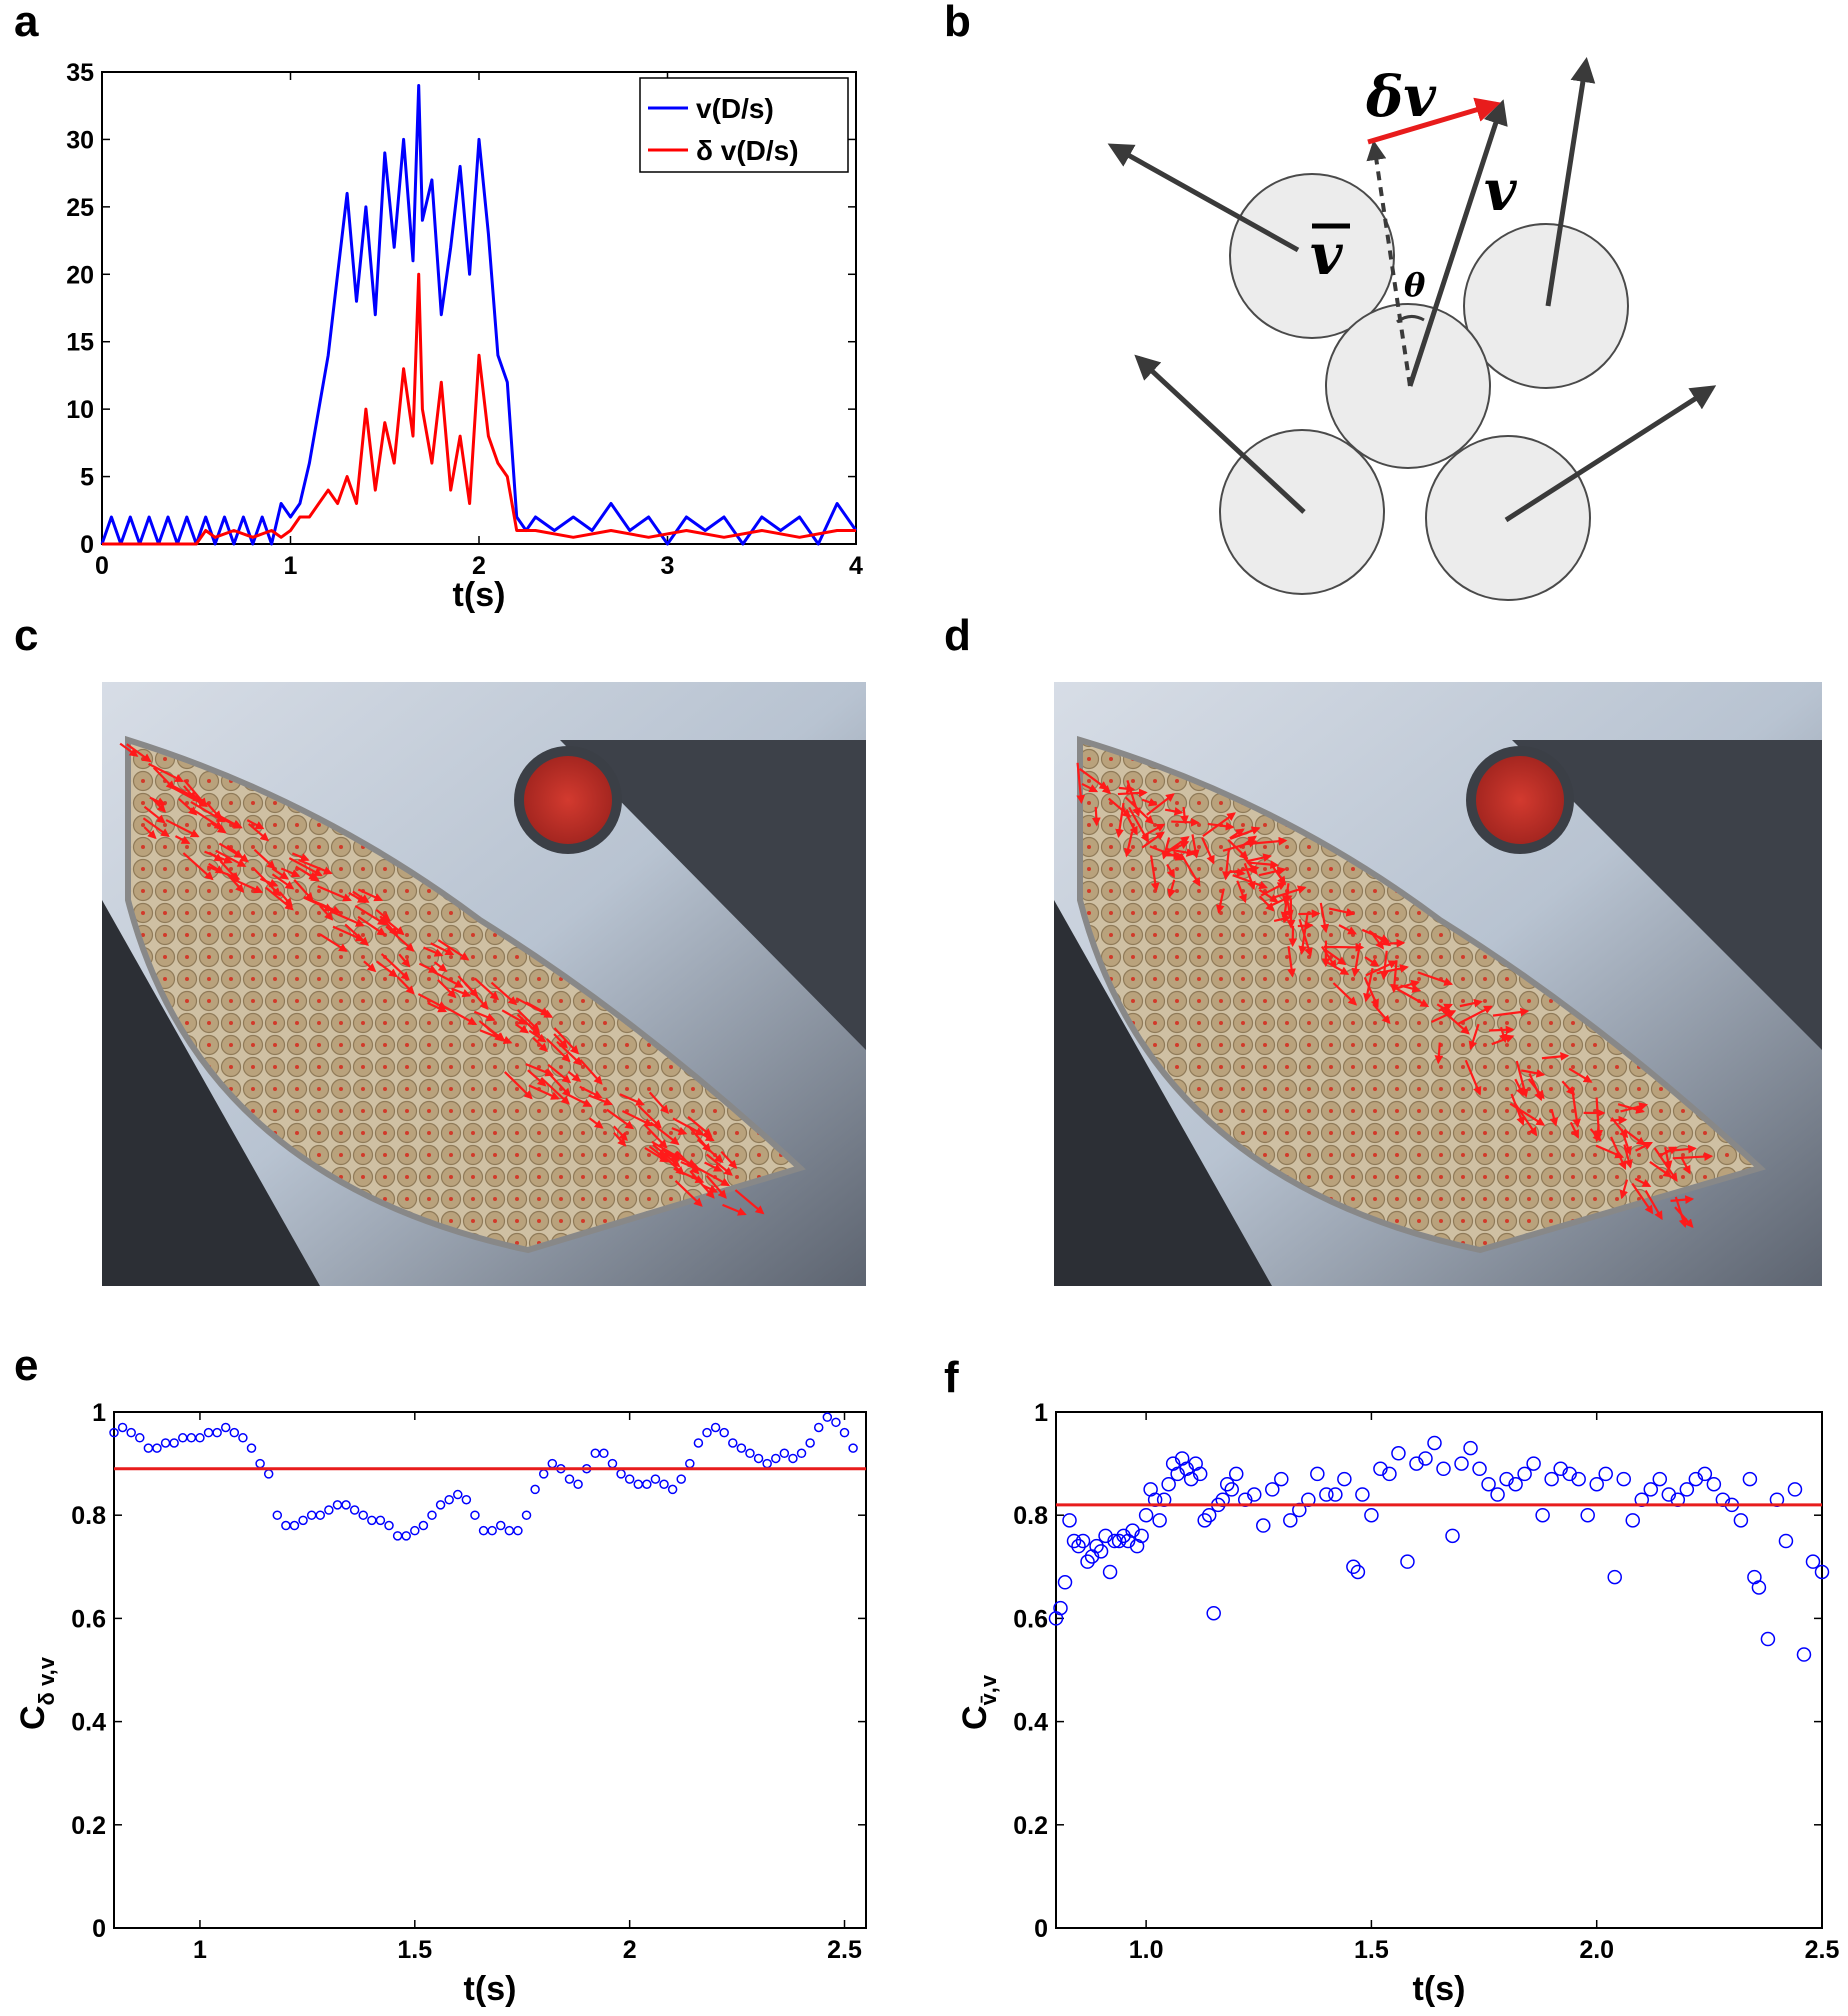 This screenshot has height=2016, width=1848. Describe the element at coordinates (88, 1516) in the screenshot. I see `y-tick-label: 0.8` at that location.